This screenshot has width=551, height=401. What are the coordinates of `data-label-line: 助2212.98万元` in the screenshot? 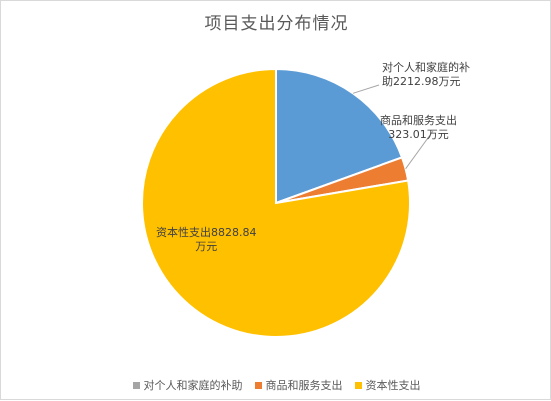 It's located at (421, 81).